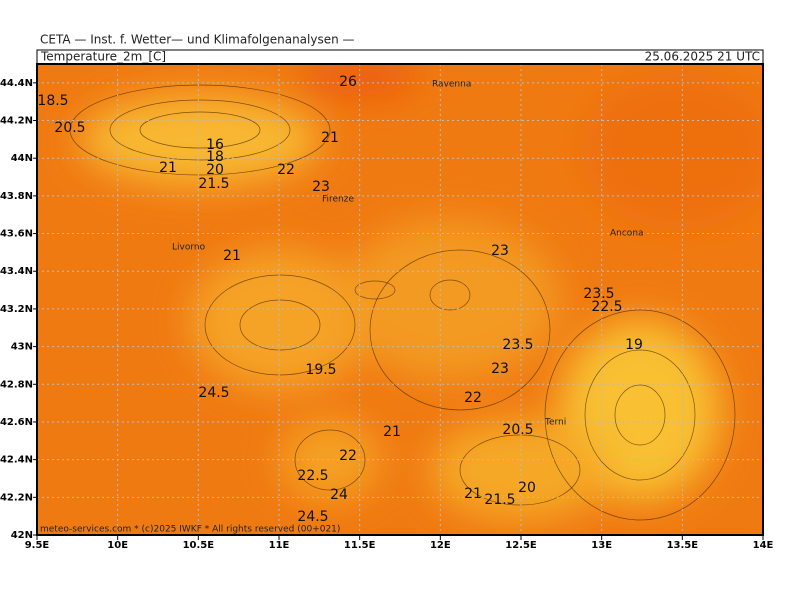  I want to click on y-tick-label: 43.4N, so click(16, 271).